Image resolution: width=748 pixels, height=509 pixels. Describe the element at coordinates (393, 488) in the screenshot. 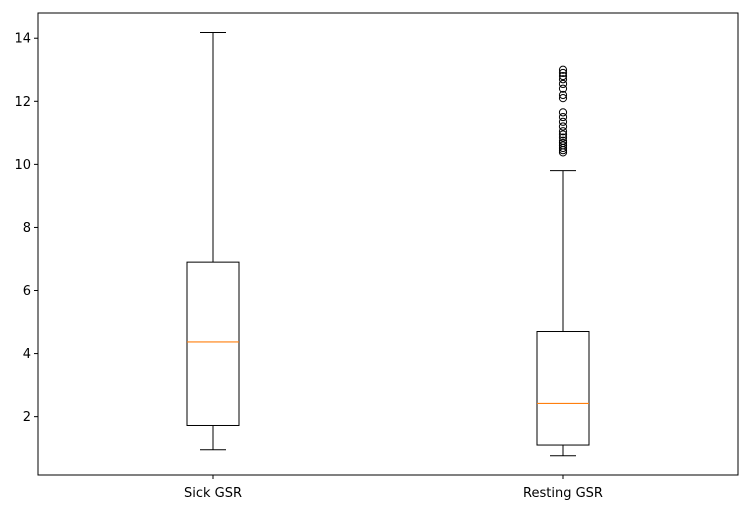

I see `x-axis: Sick GSR Resting GSR` at that location.